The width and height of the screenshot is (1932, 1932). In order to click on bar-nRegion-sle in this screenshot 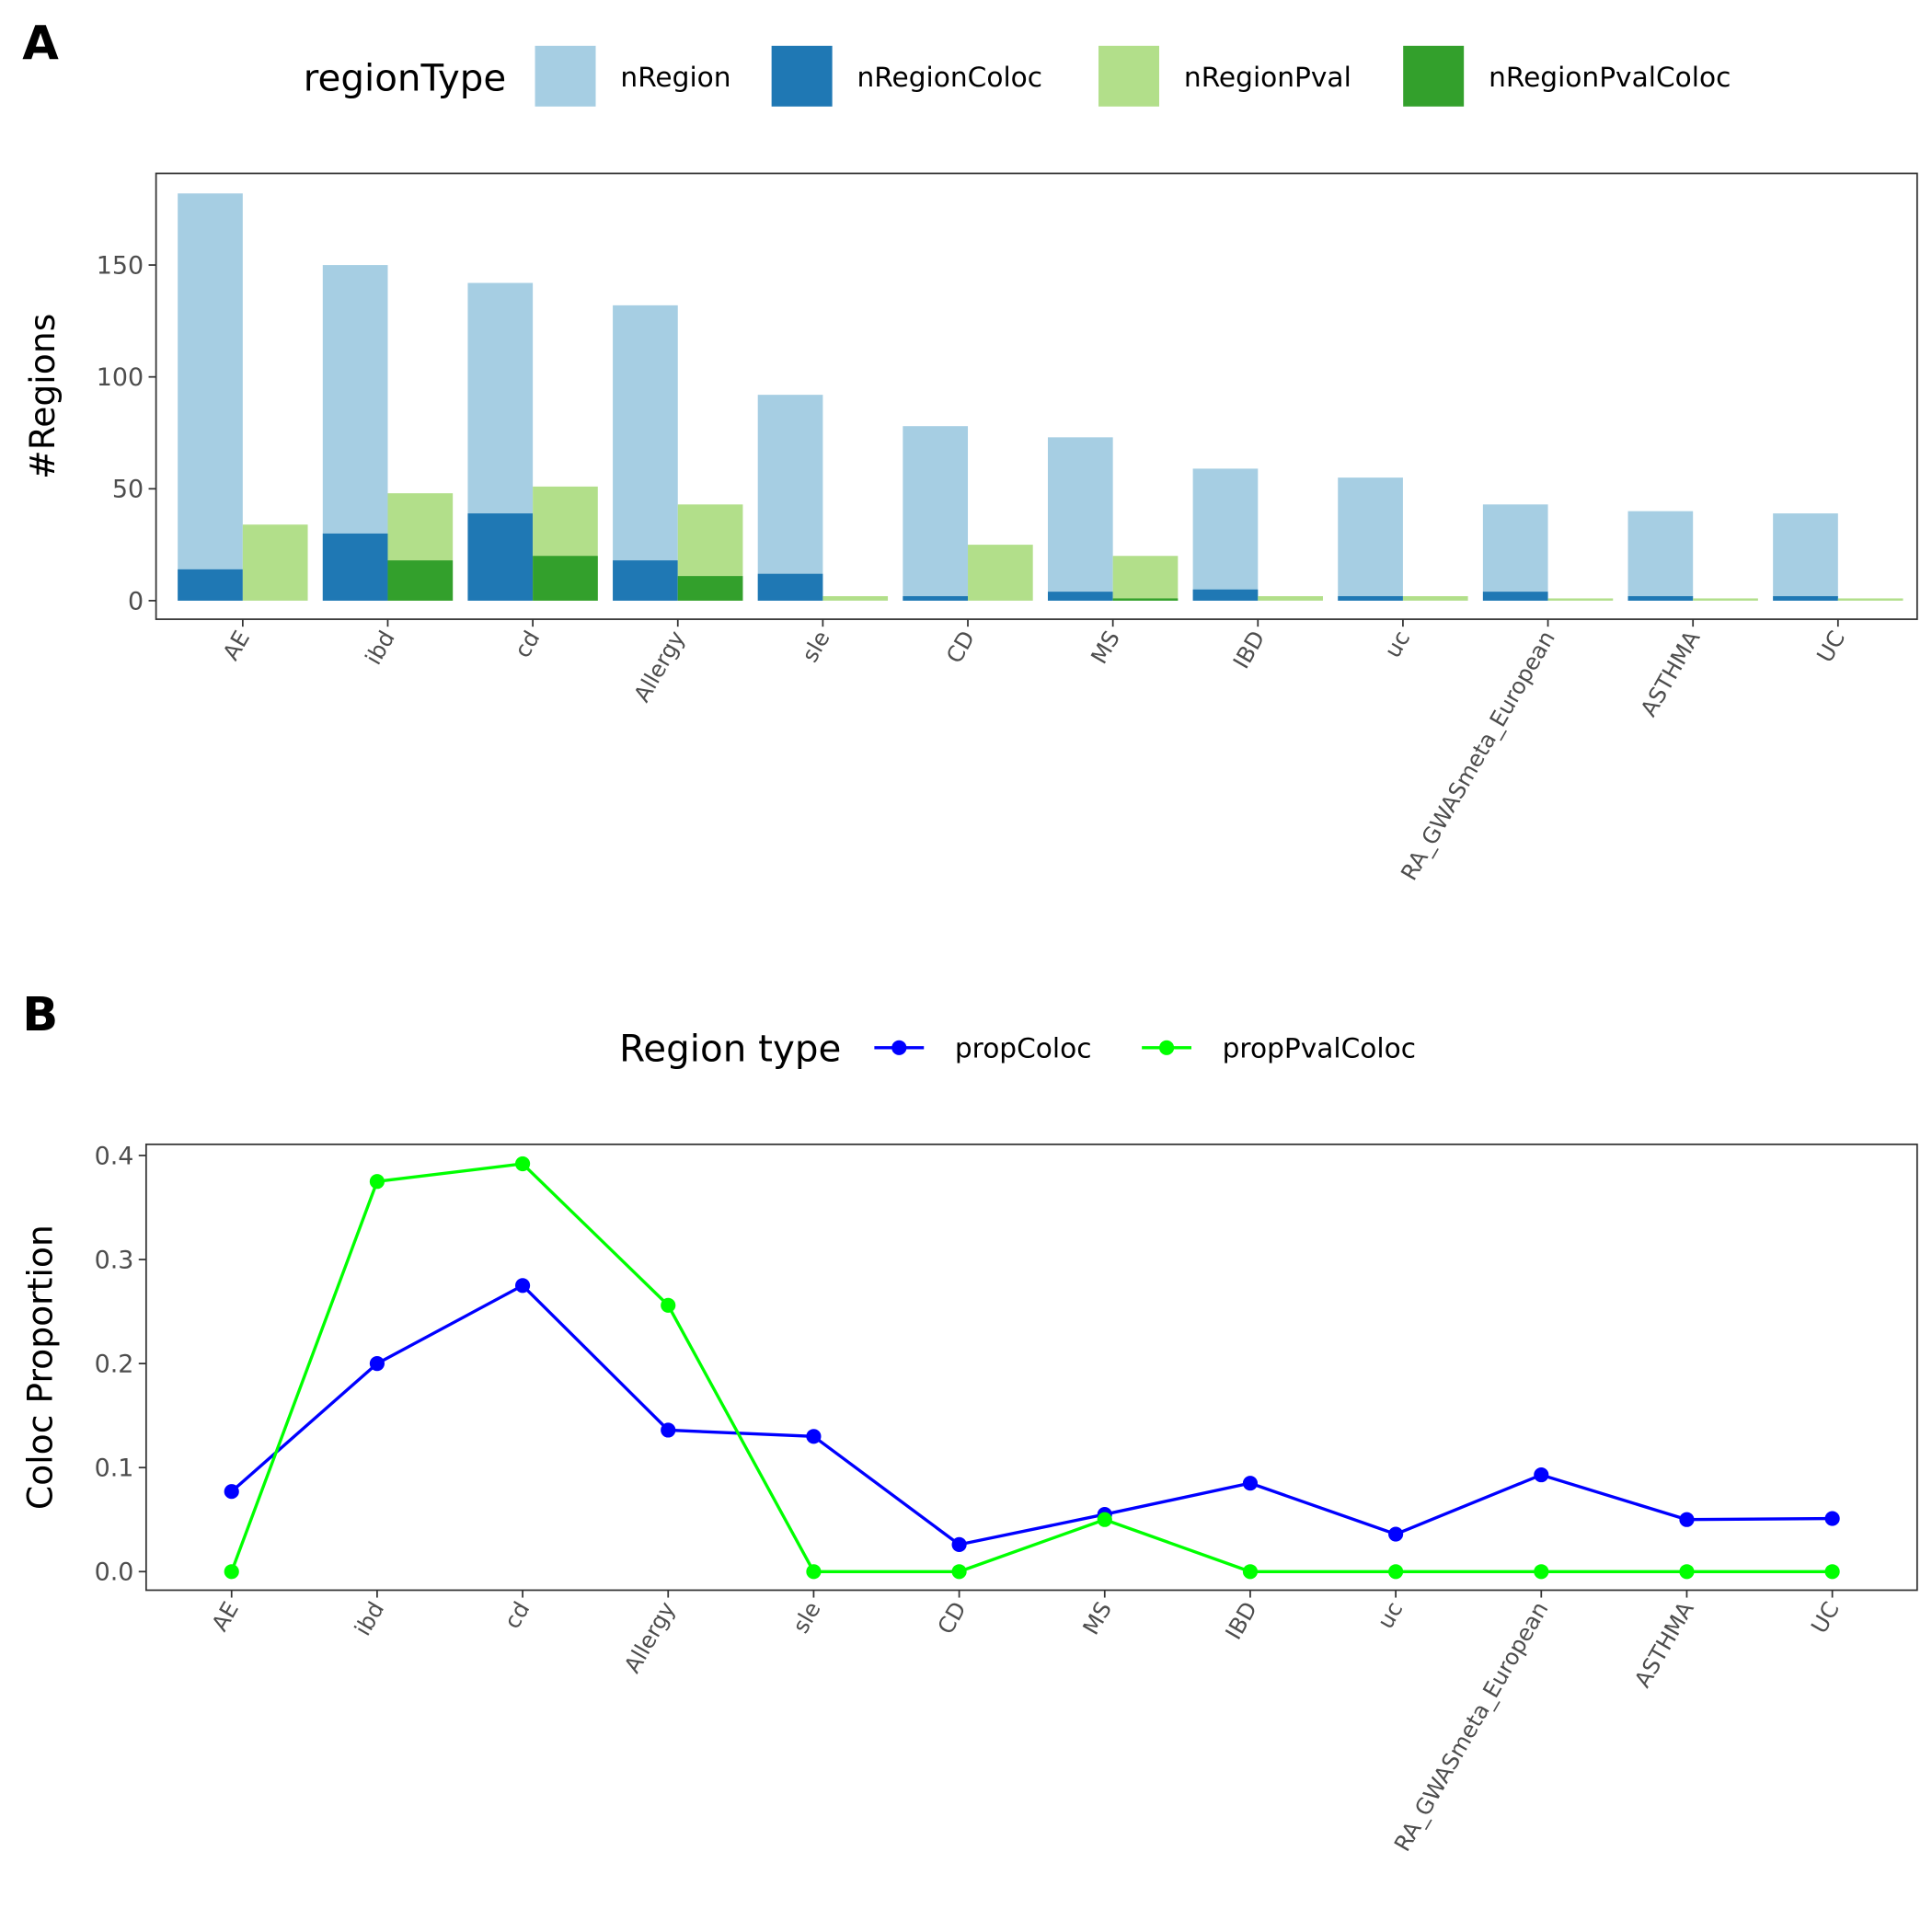, I will do `click(790, 498)`.